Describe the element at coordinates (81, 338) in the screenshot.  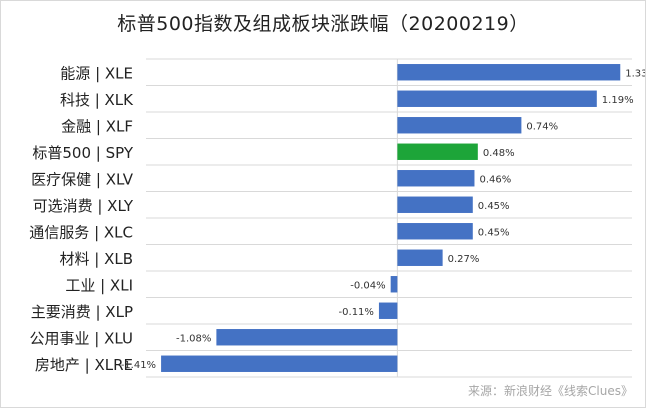
I see `category-label: 公用事业 | XLU` at that location.